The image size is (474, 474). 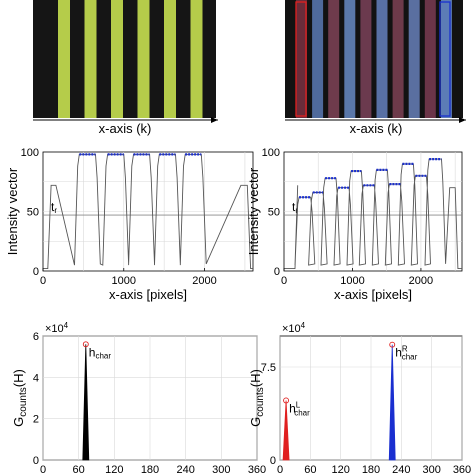 I want to click on top-left-axis-arrow, so click(x=214, y=120).